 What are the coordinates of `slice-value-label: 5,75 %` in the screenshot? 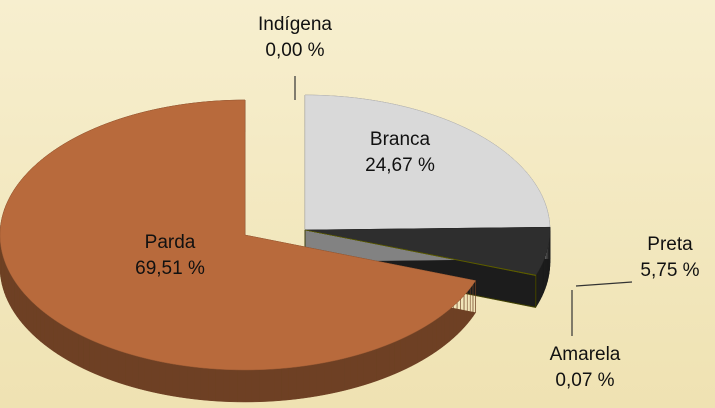 It's located at (669, 270).